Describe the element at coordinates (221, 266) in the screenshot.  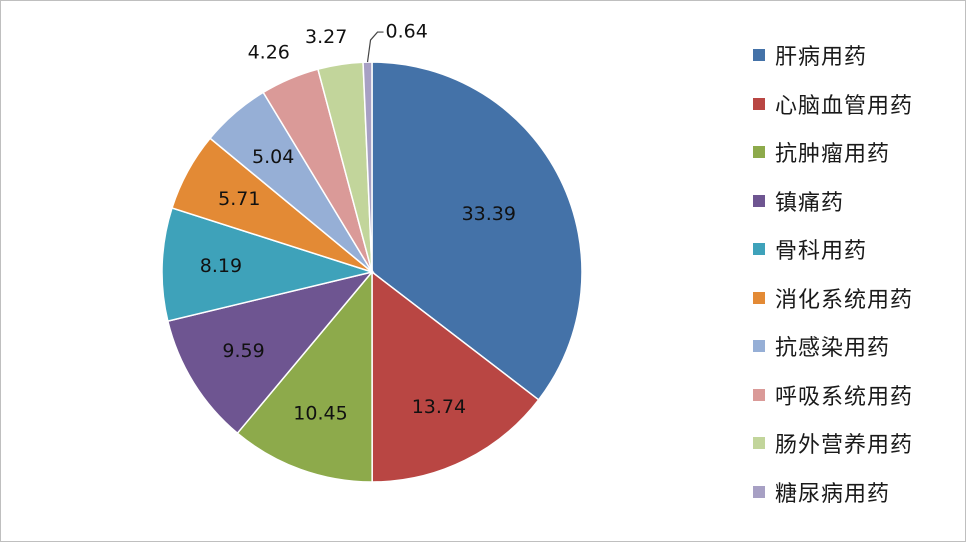
I see `data-label: 8.19` at that location.